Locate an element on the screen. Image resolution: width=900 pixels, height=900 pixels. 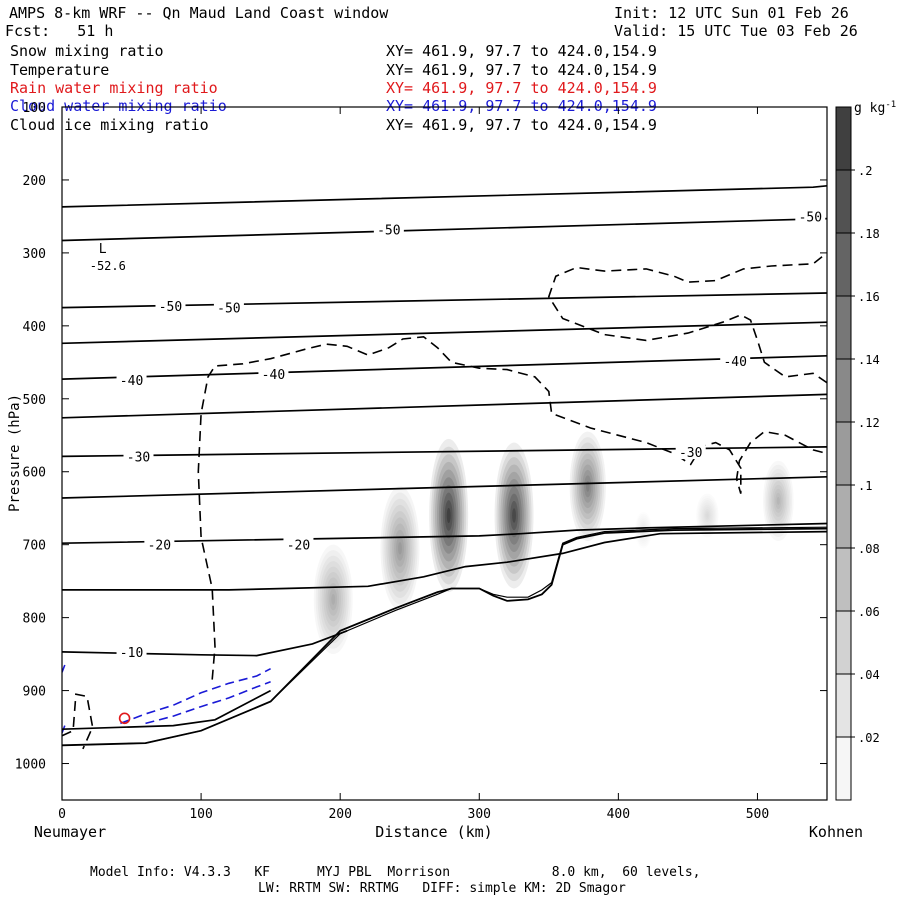
temperature-label-8: -30 is located at coordinates (690, 453).